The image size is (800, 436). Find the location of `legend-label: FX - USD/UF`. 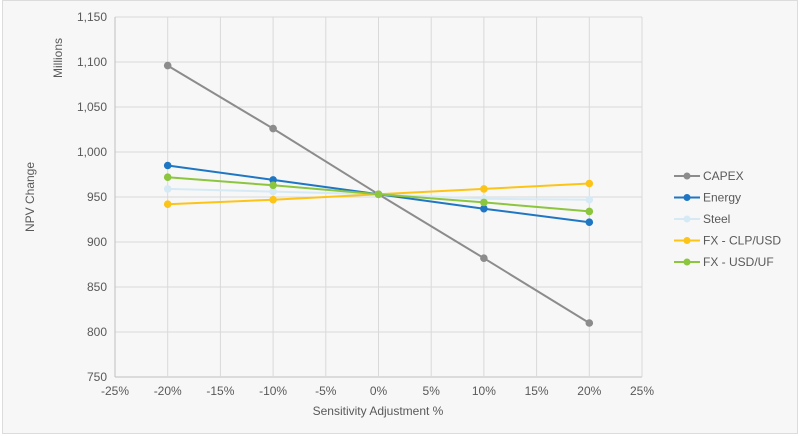

legend-label: FX - USD/UF is located at coordinates (738, 262).